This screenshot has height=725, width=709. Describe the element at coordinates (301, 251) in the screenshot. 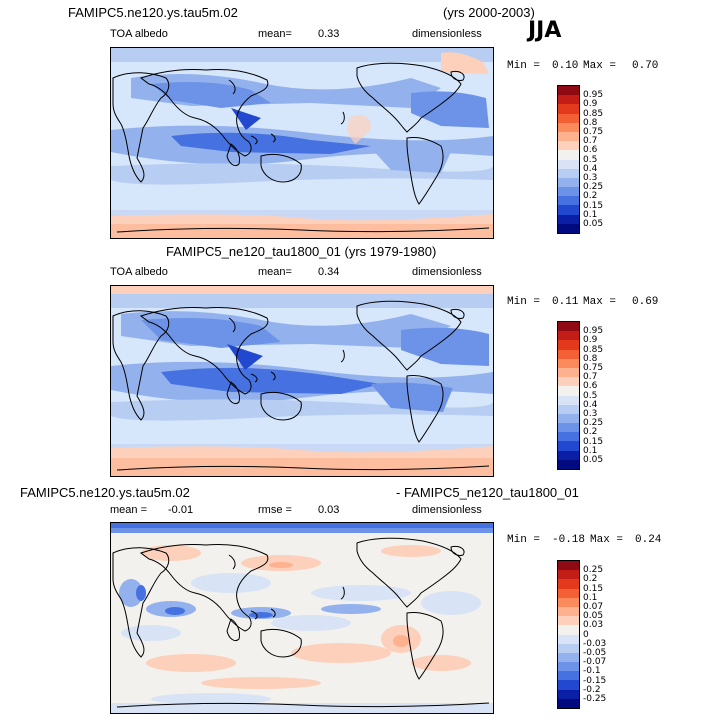

I see `panel-2-title: FAMIPC5_ne120_tau1800_01 (yrs 1979-1980)` at that location.